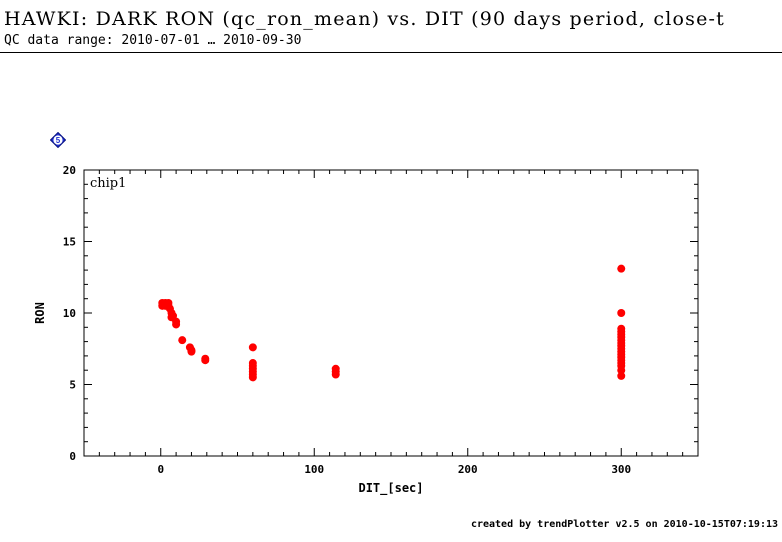 This screenshot has width=782, height=542. I want to click on x-tick-label: 0, so click(160, 469).